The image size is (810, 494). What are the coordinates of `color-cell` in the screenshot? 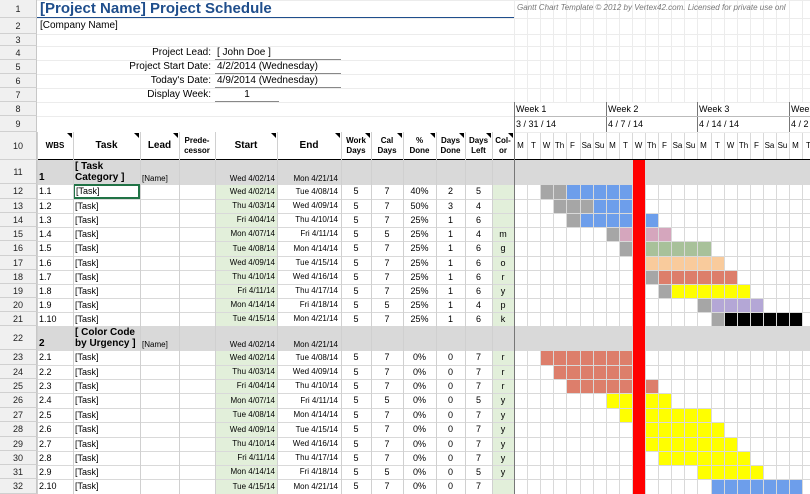 It's located at (503, 220).